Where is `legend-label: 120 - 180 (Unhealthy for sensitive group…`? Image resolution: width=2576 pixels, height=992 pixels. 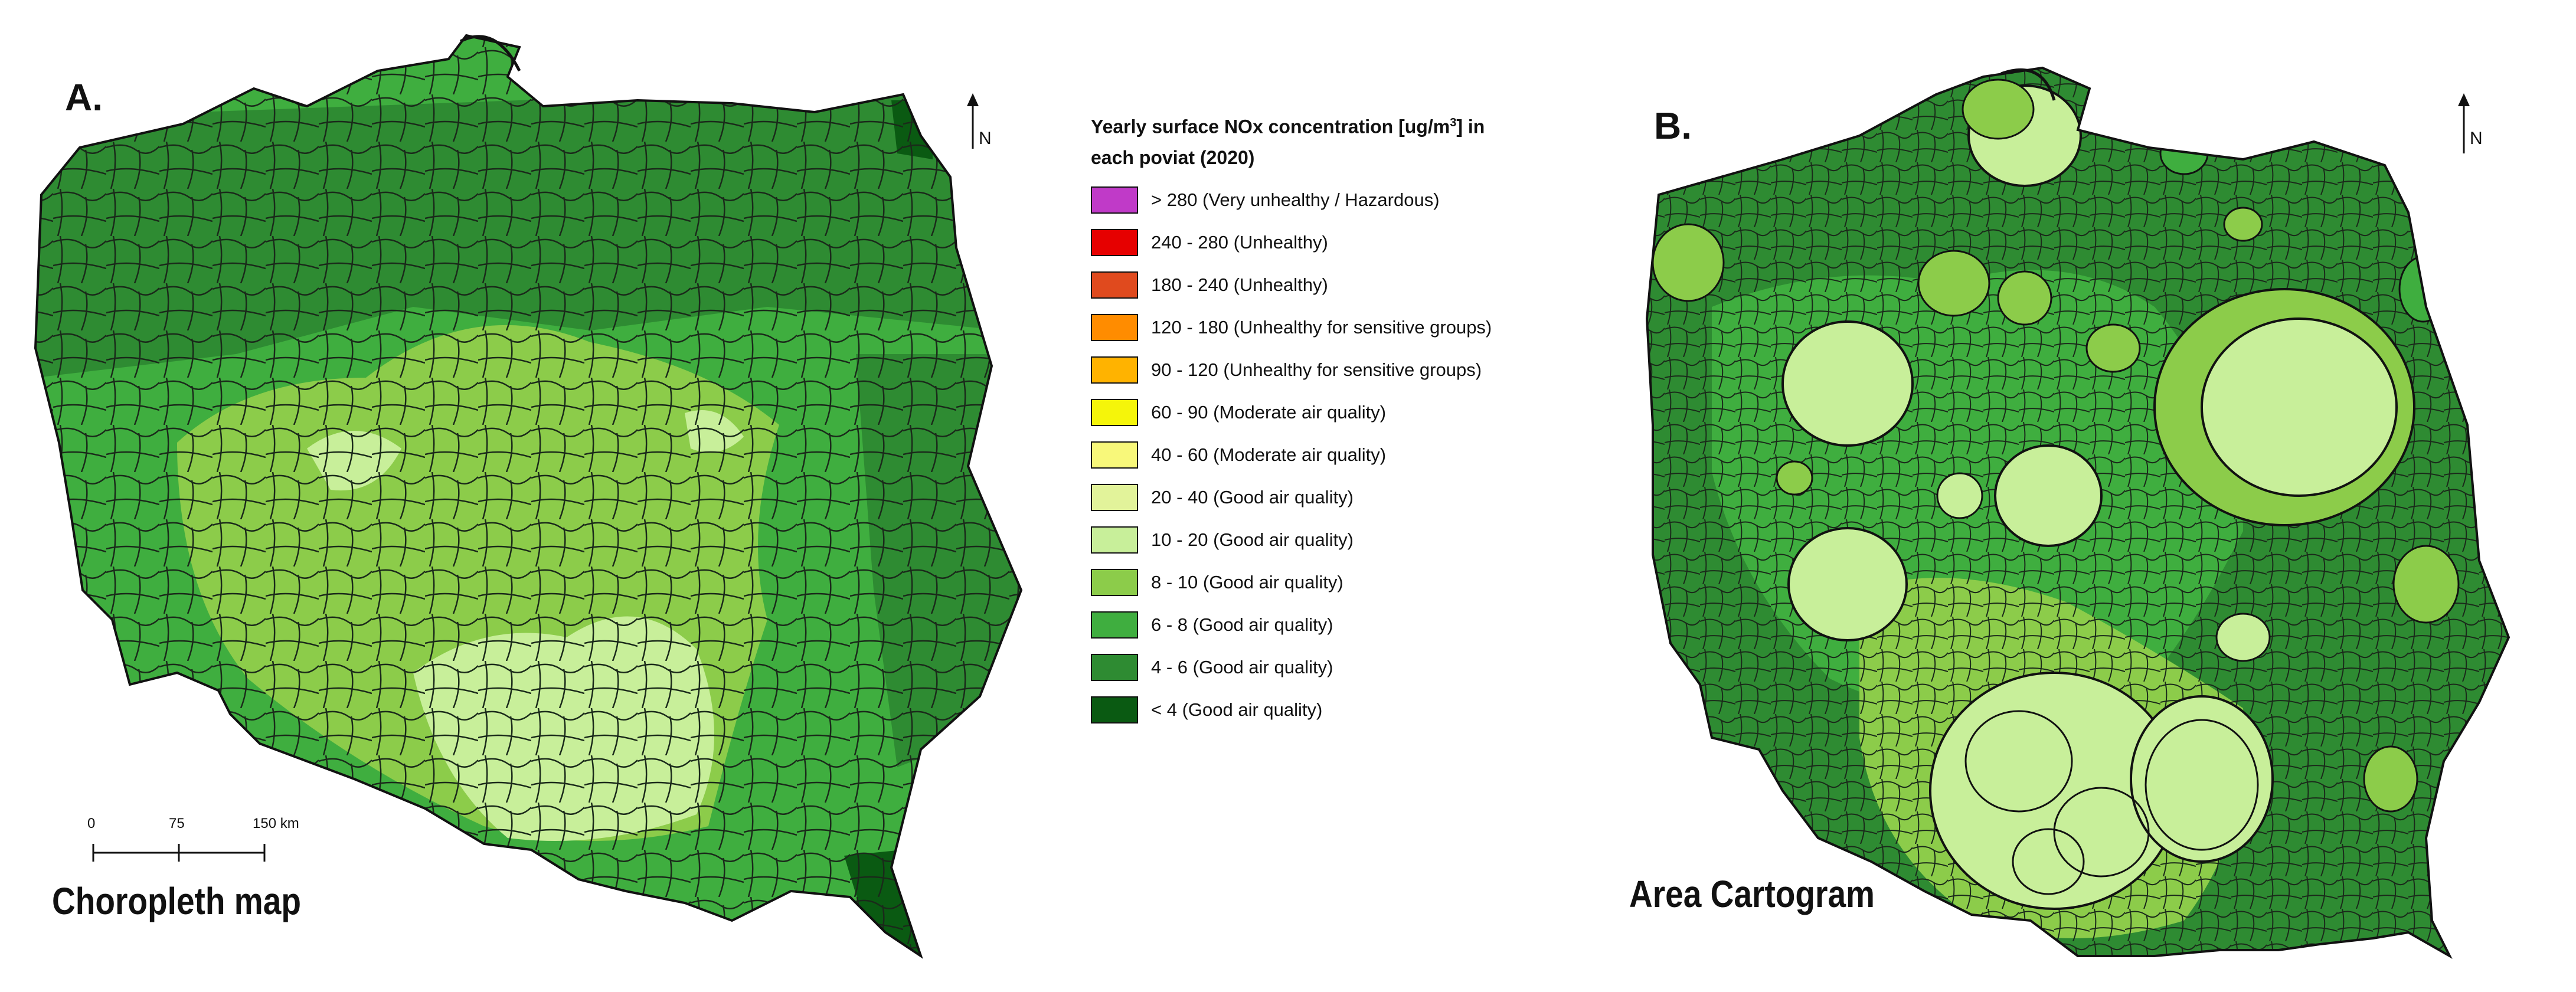
legend-label: 120 - 180 (Unhealthy for sensitive group… is located at coordinates (1321, 327).